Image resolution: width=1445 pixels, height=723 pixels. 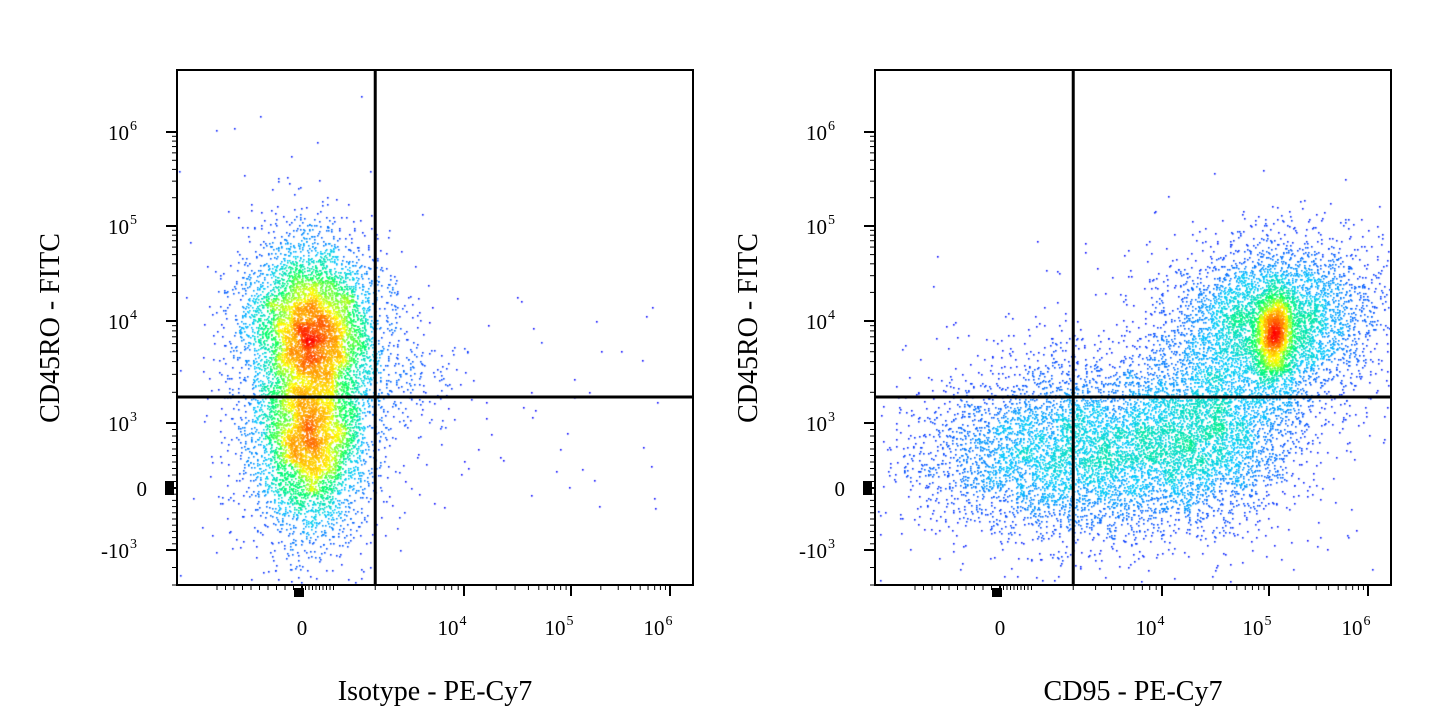 What do you see at coordinates (1133, 691) in the screenshot?
I see `x-axis-title: CD95 - PE-Cy7` at bounding box center [1133, 691].